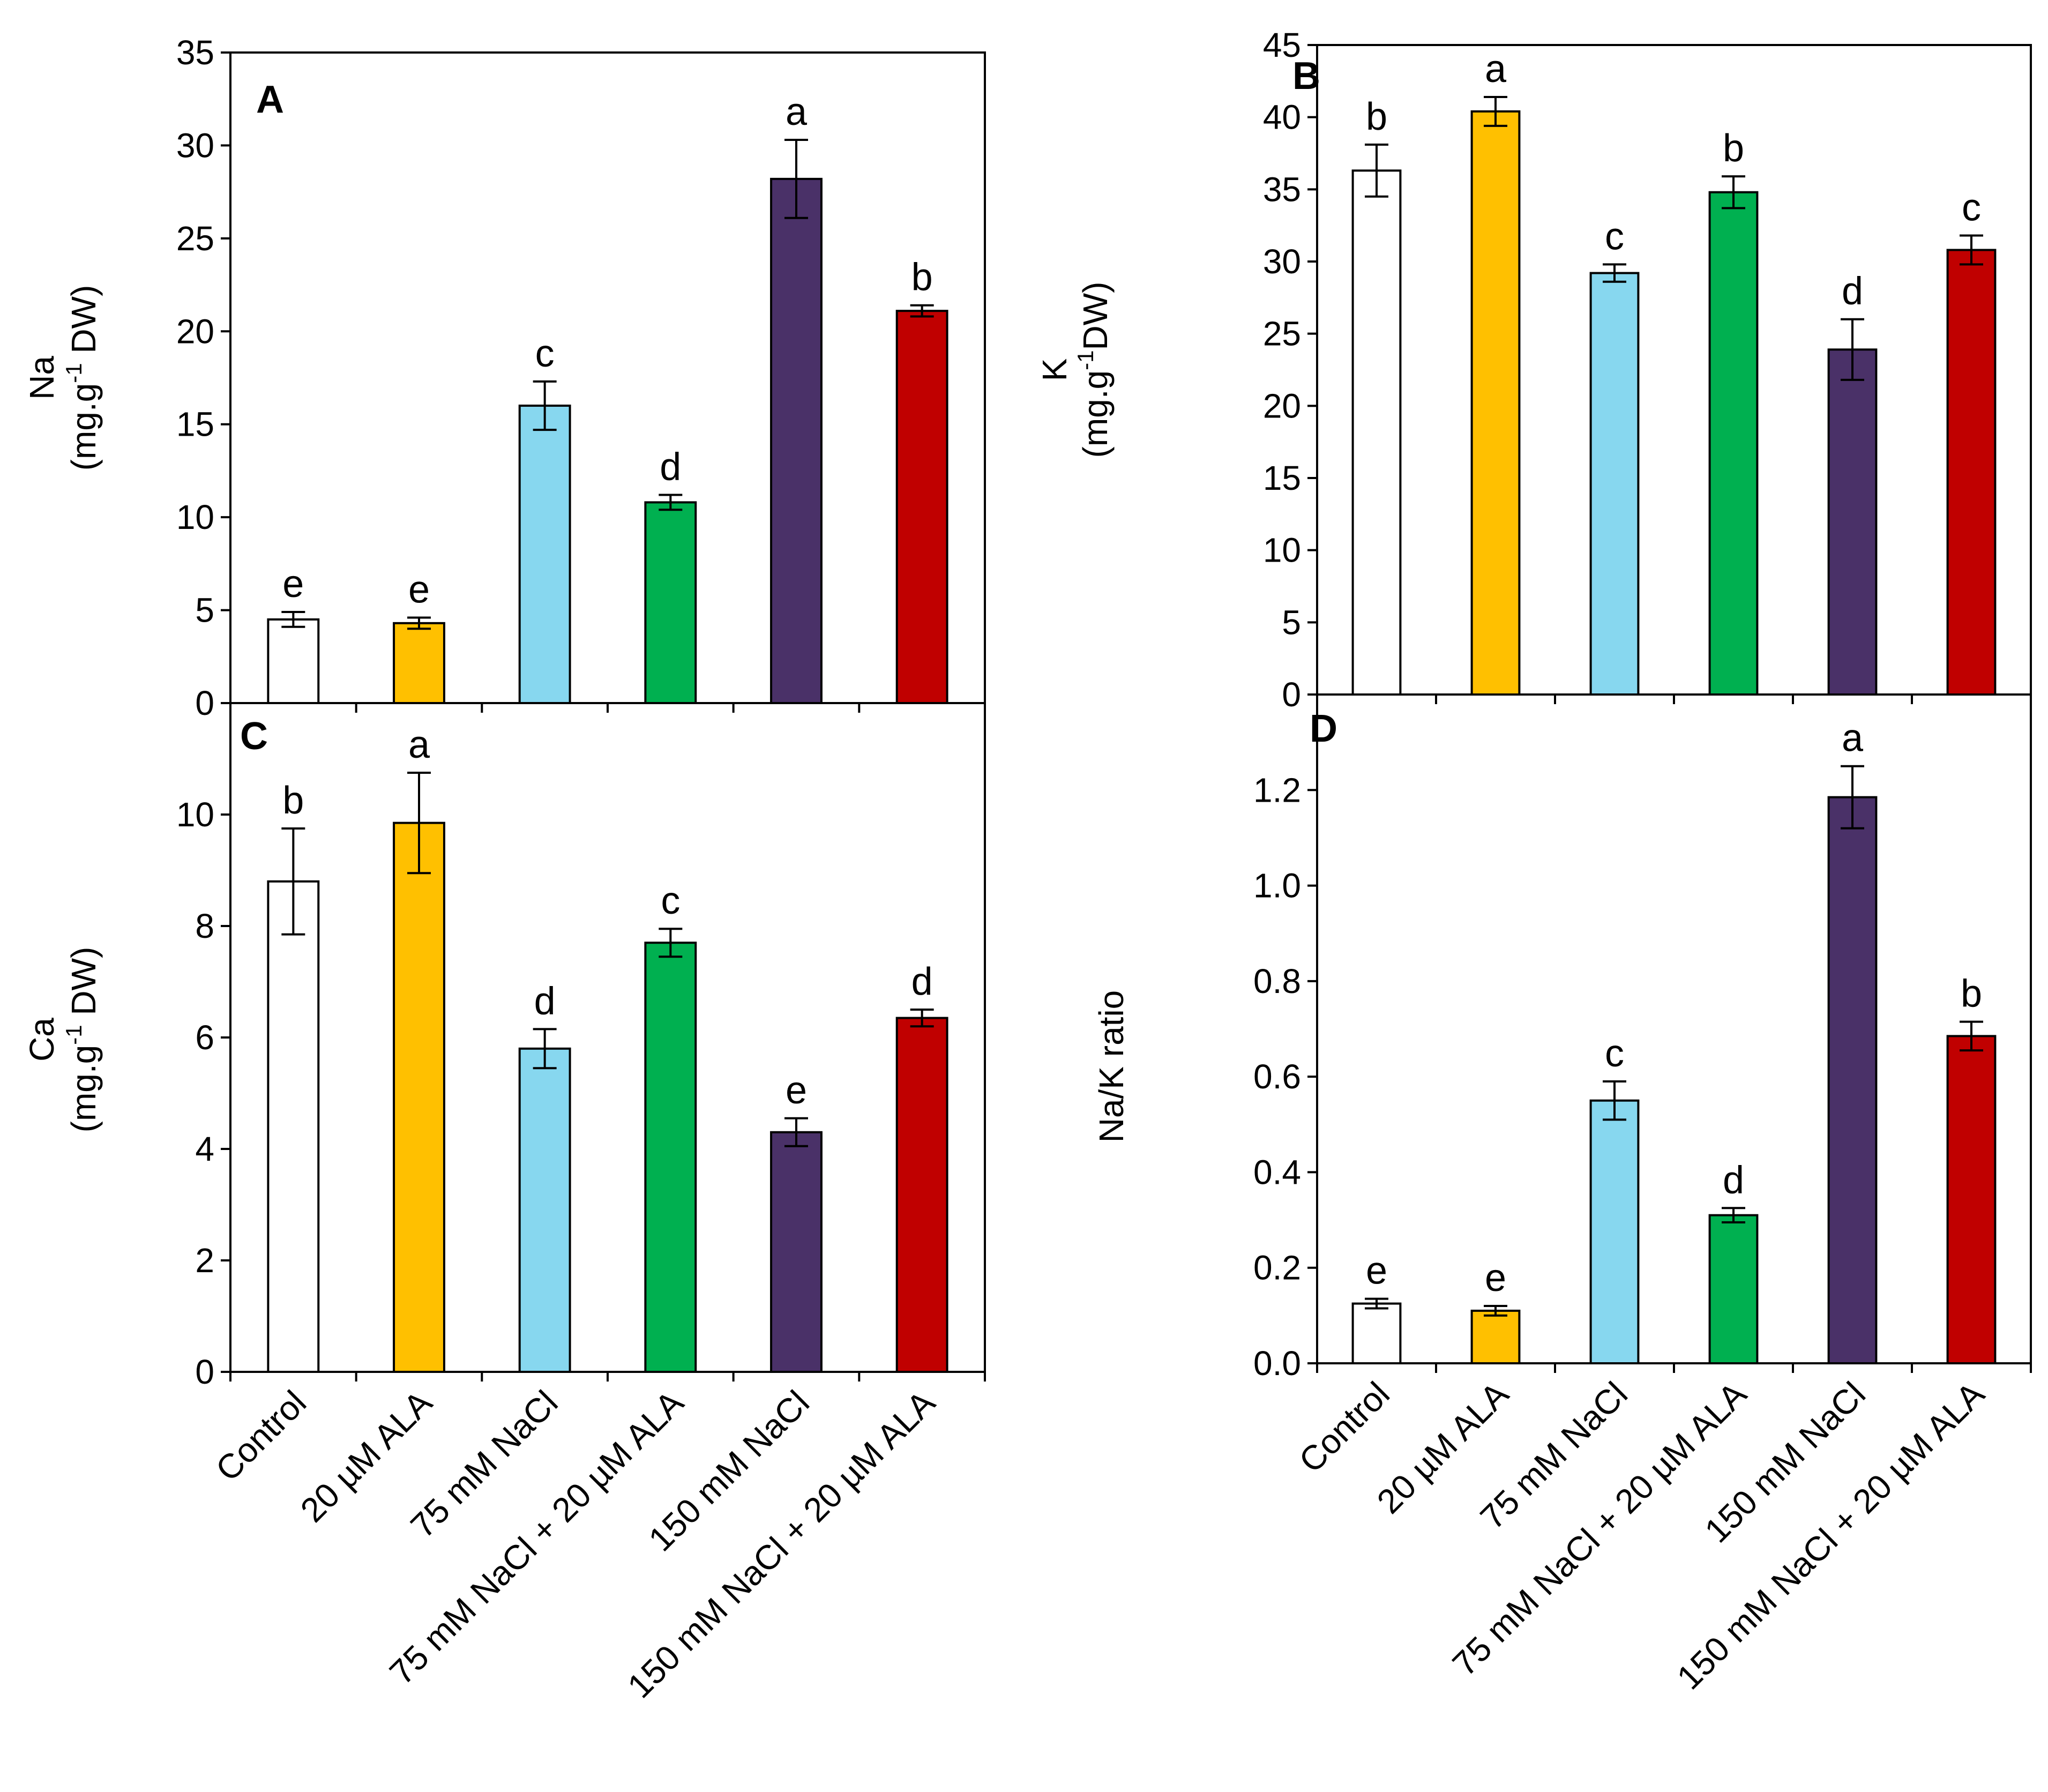 Image resolution: width=2048 pixels, height=1792 pixels. Describe the element at coordinates (270, 99) in the screenshot. I see `panel-label: A` at that location.